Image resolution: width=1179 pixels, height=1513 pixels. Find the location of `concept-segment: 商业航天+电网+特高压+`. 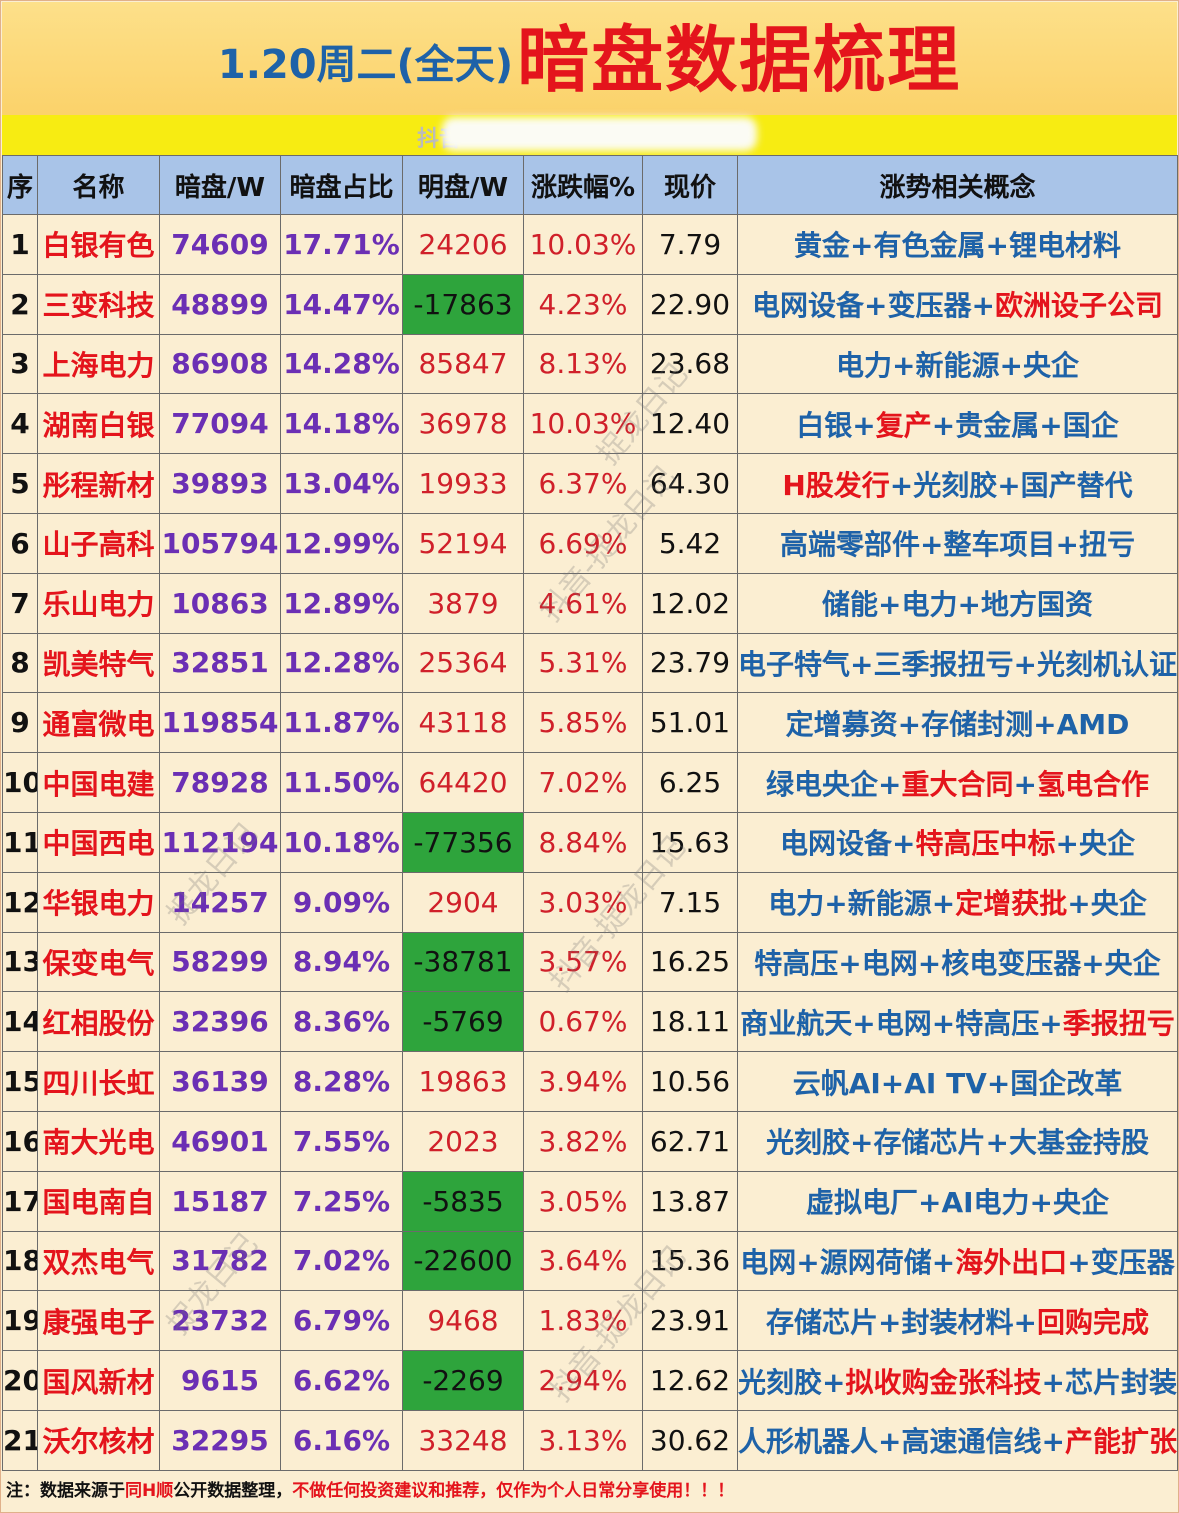

concept-segment: 商业航天+电网+特高压+ is located at coordinates (901, 1023).